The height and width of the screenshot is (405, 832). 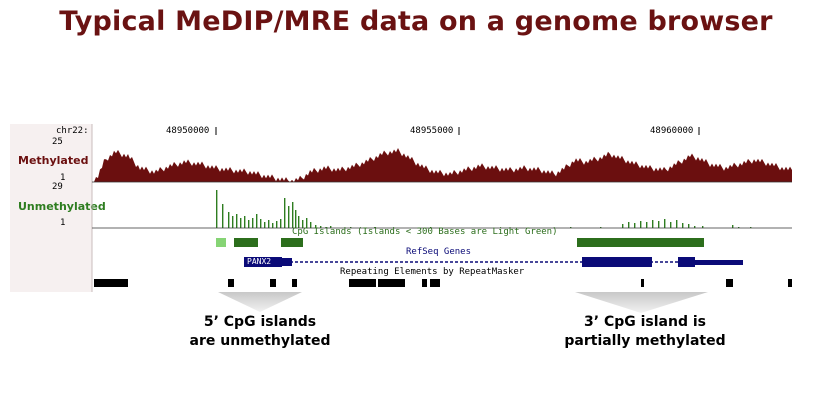 What do you see at coordinates (443, 283) in the screenshot?
I see `repeat-elements` at bounding box center [443, 283].